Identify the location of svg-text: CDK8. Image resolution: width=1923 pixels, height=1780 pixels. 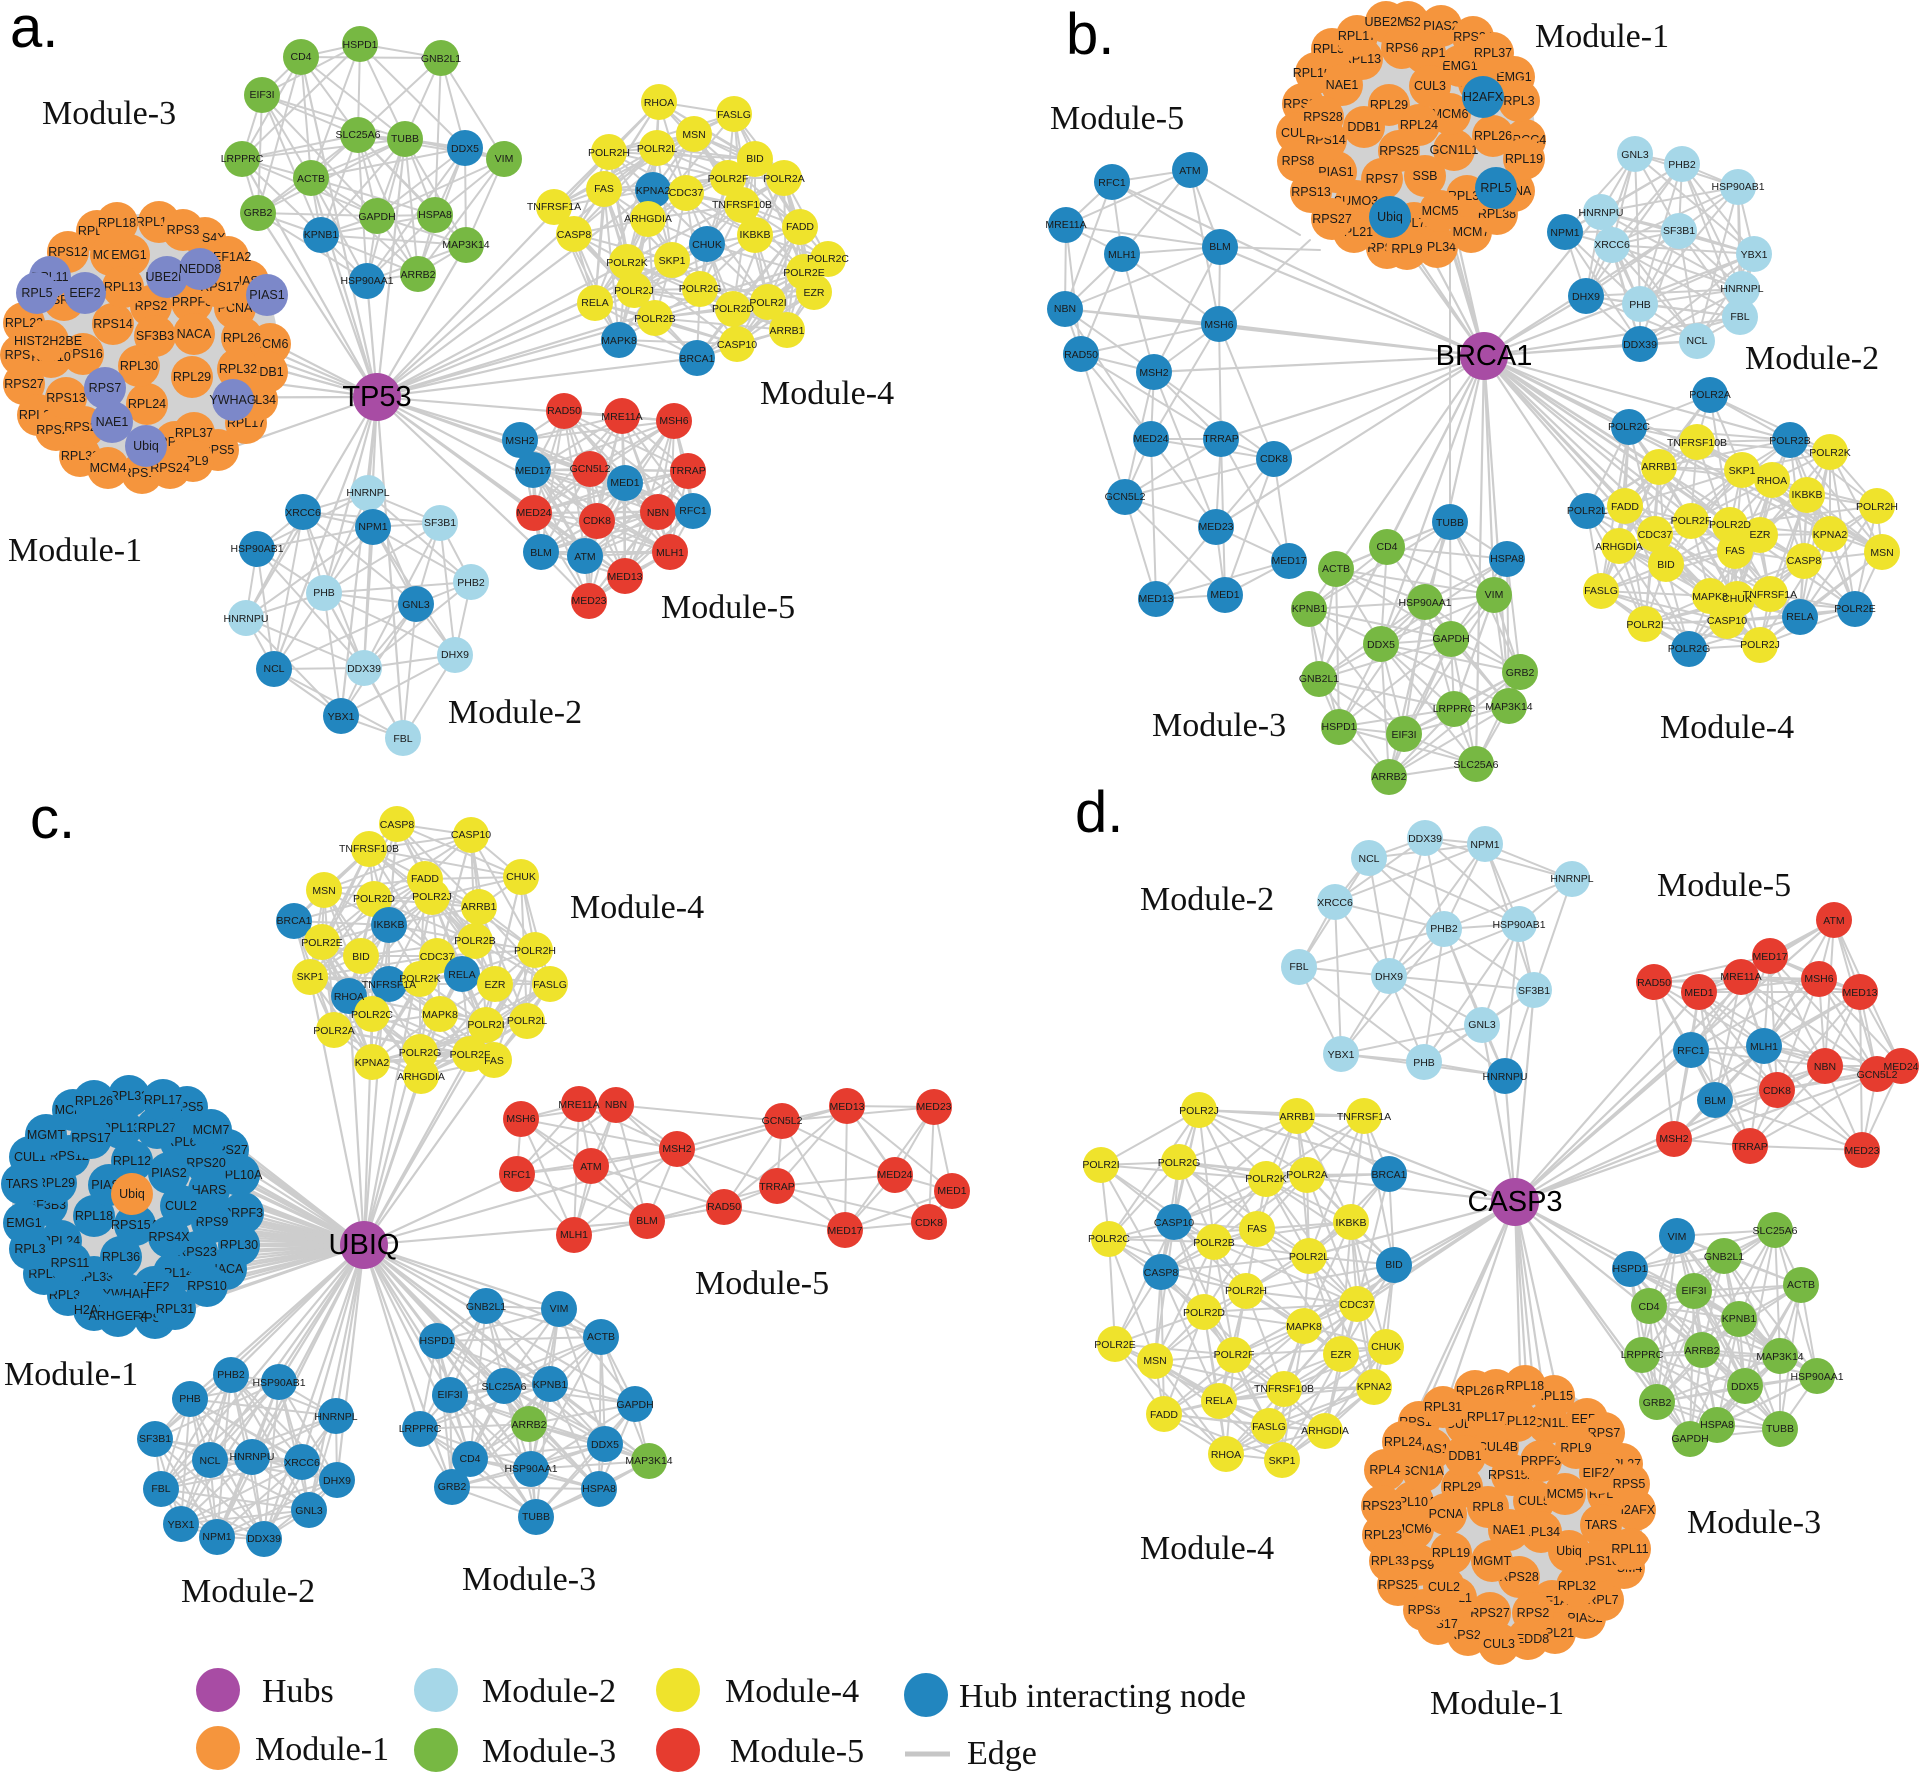
(597, 521).